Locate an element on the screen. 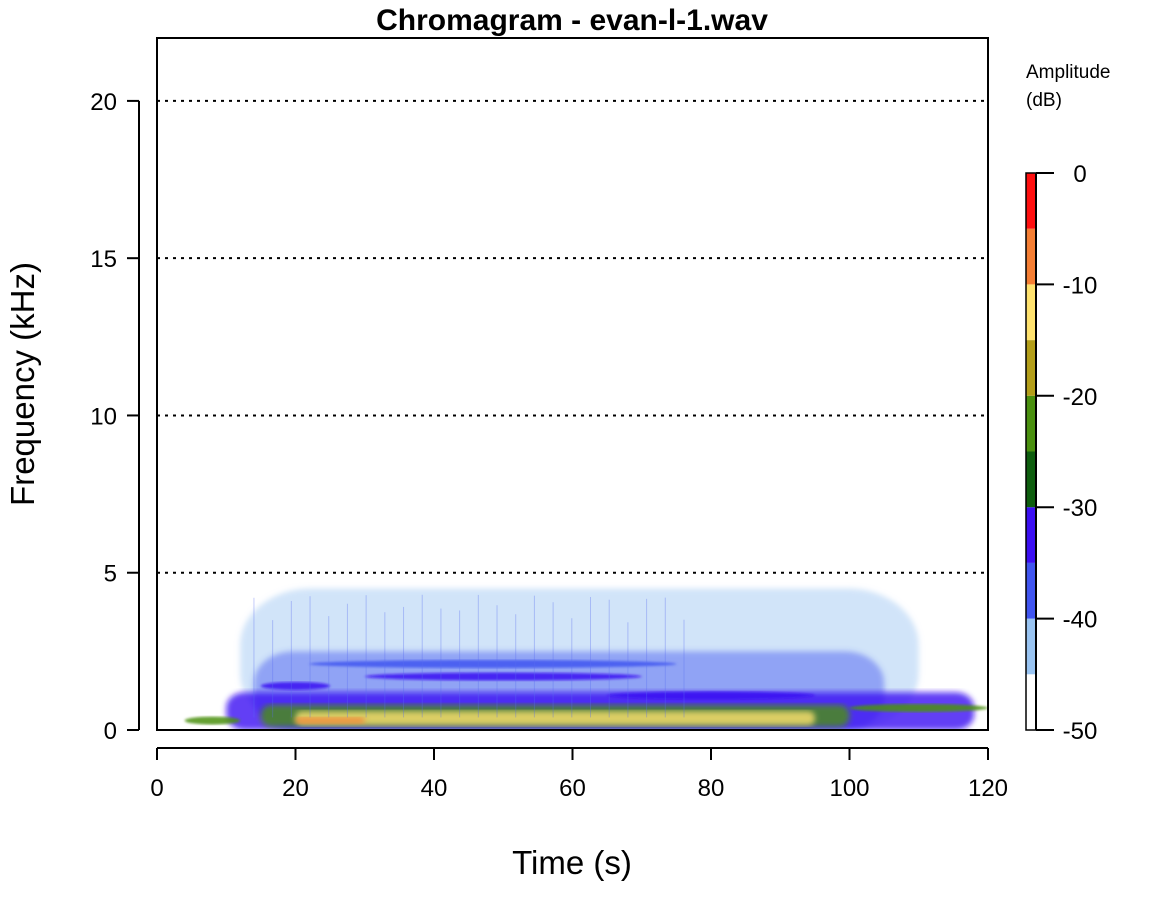 This screenshot has height=921, width=1152. legend-tick-label-3: -30 is located at coordinates (1080, 508).